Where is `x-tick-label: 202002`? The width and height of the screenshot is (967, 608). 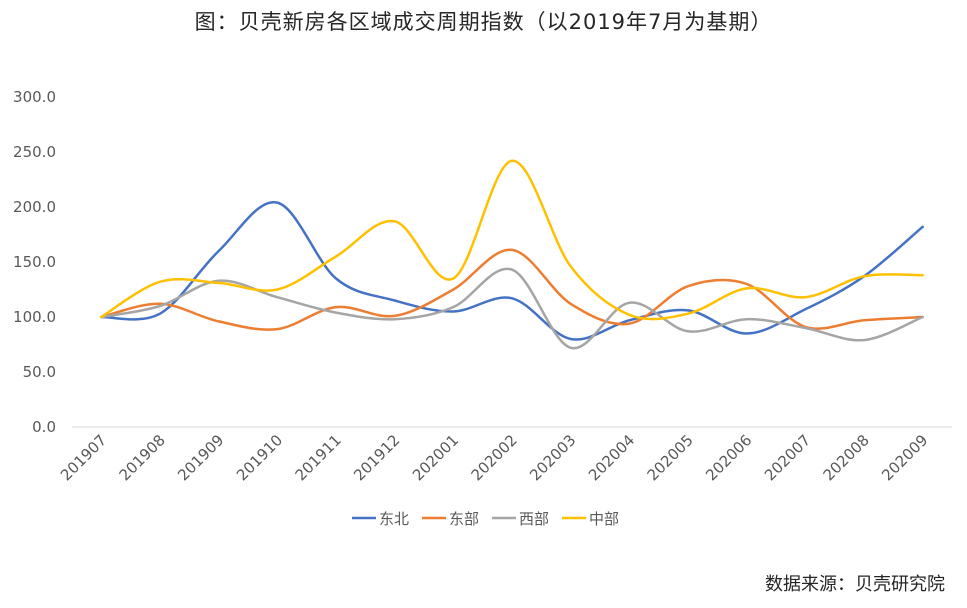 x-tick-label: 202002 is located at coordinates (494, 457).